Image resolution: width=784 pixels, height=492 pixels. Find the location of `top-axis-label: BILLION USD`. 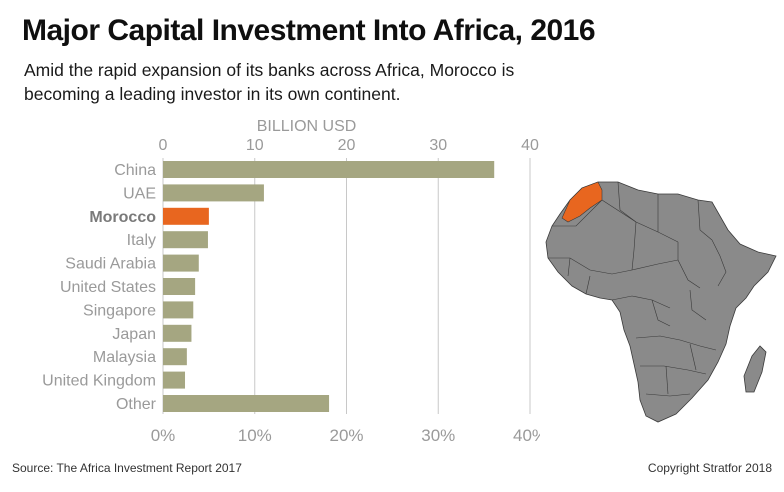

top-axis-label: BILLION USD is located at coordinates (307, 126).